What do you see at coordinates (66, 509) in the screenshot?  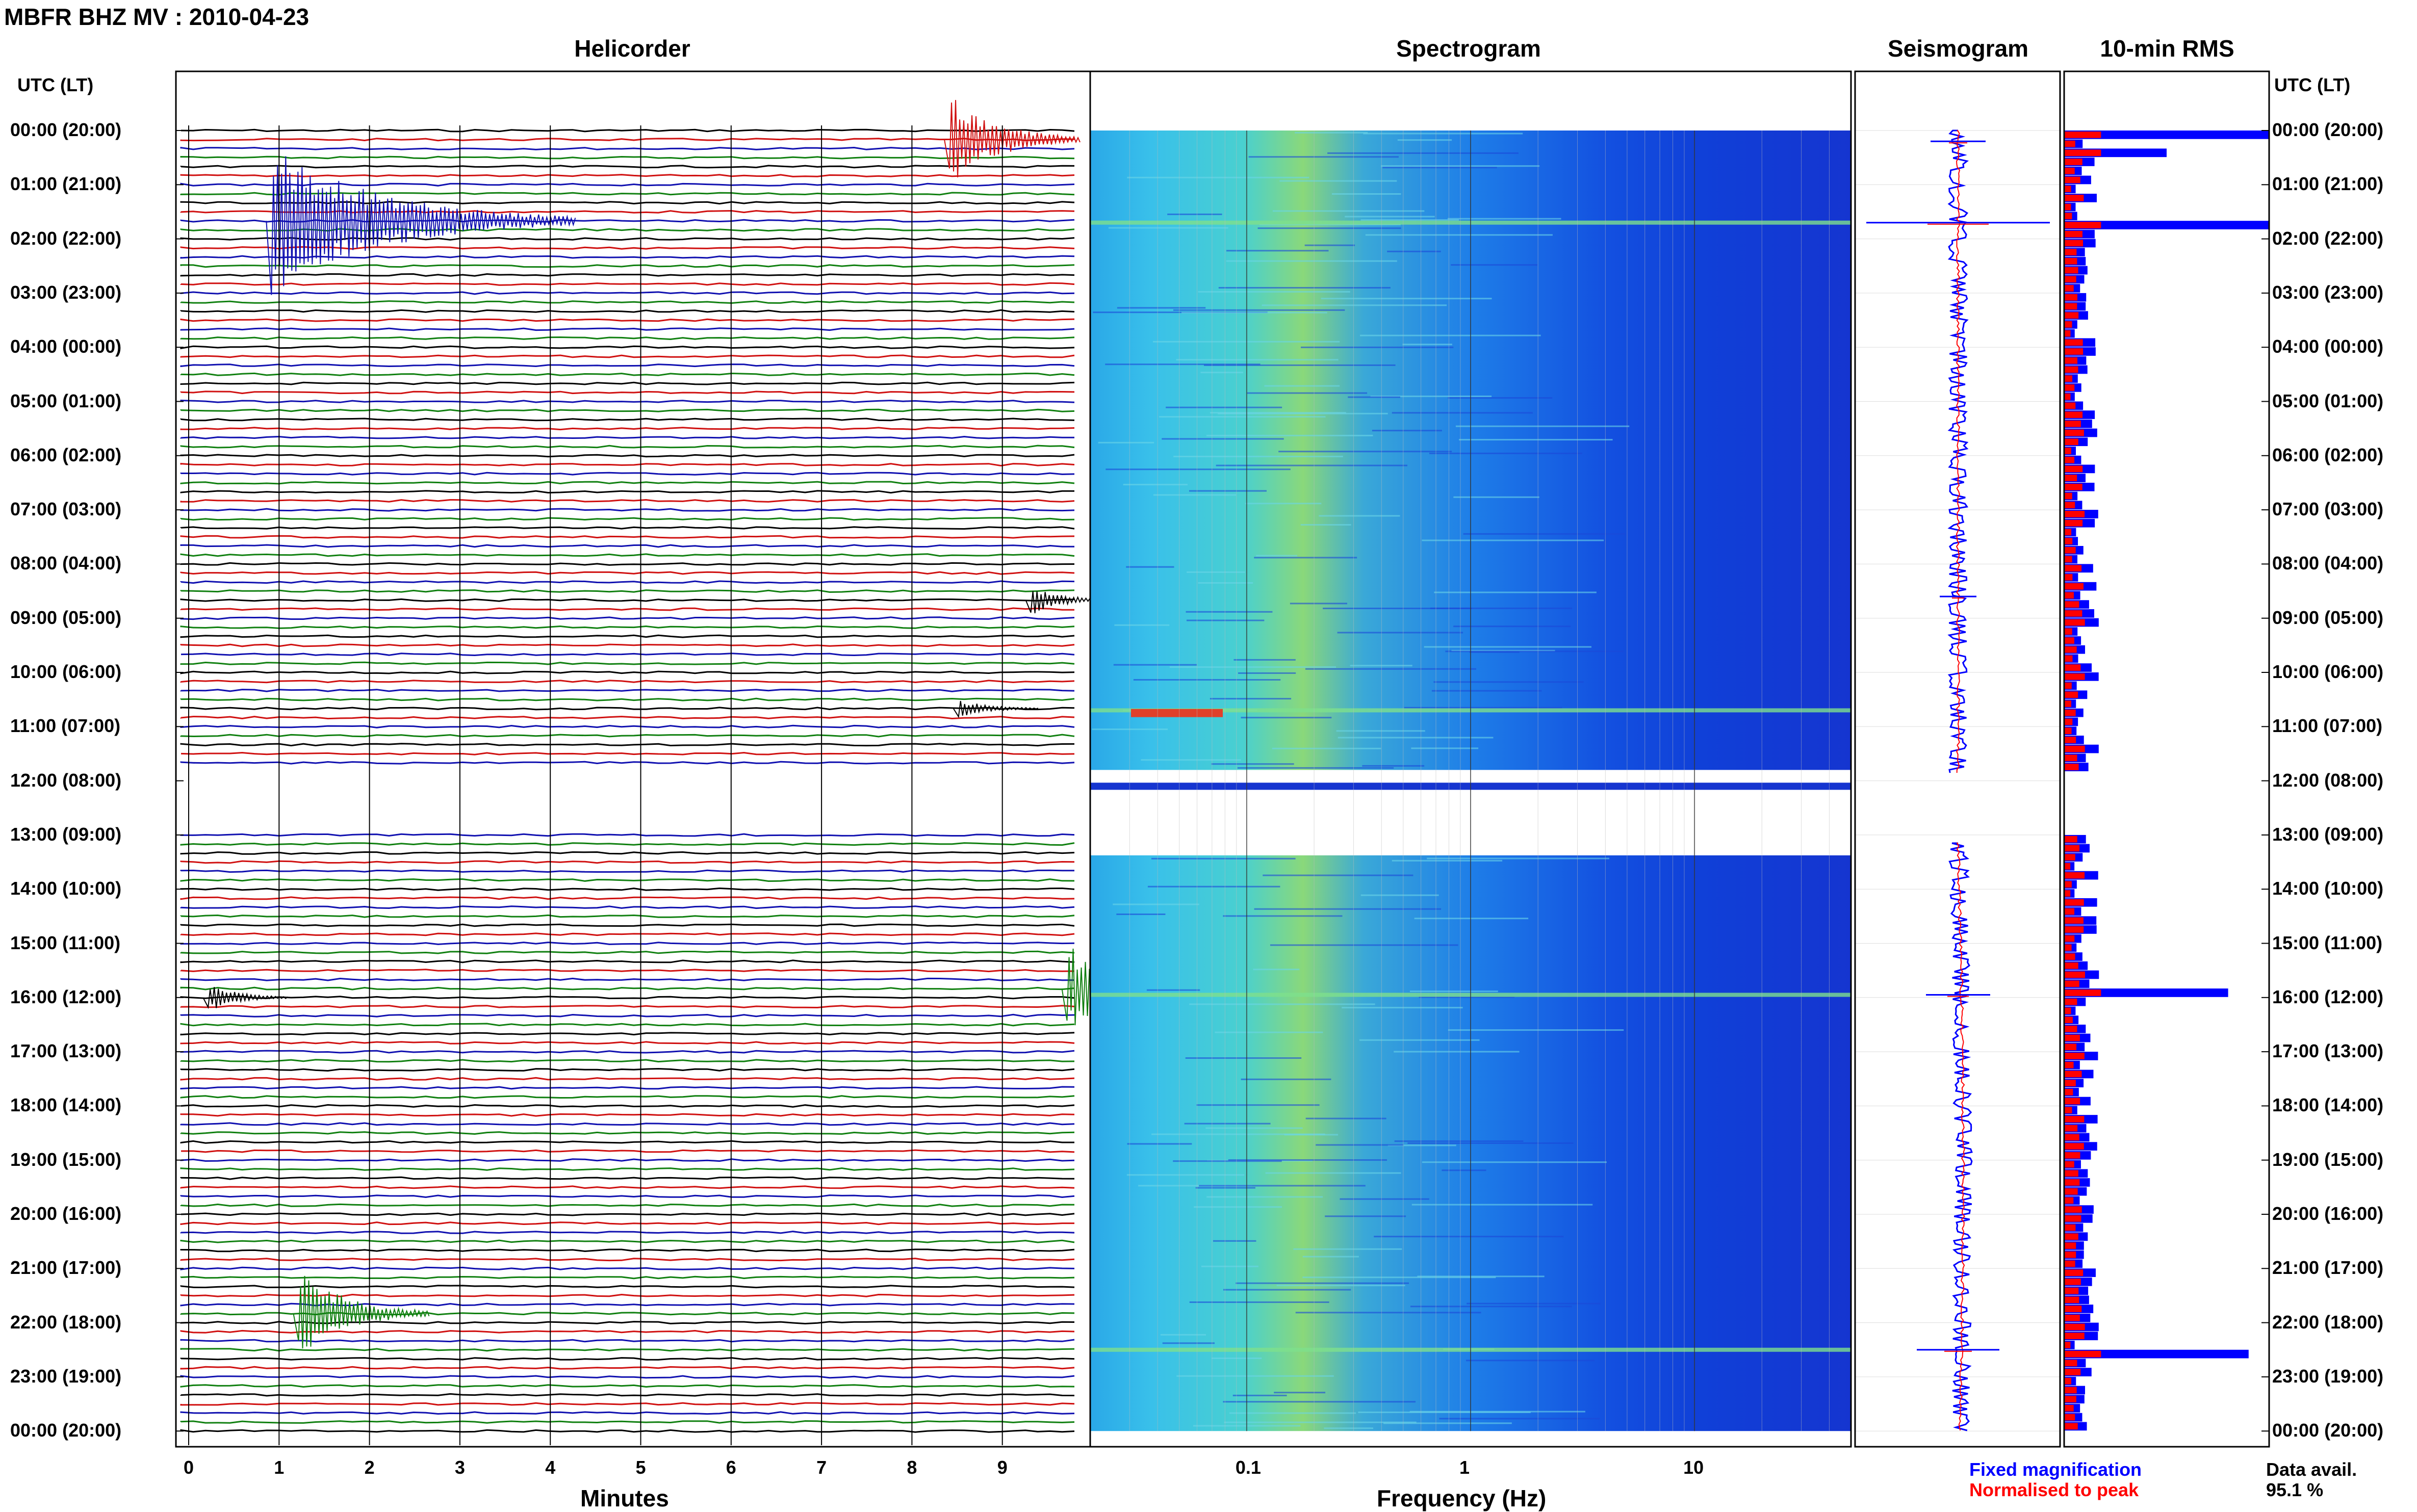 I see `time-label-left: 07:00 (03:00)` at bounding box center [66, 509].